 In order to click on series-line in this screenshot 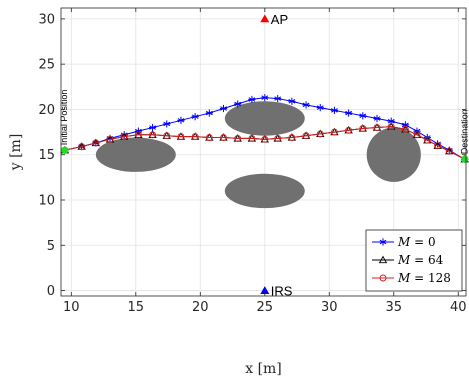, I will do `click(264, 143)`.